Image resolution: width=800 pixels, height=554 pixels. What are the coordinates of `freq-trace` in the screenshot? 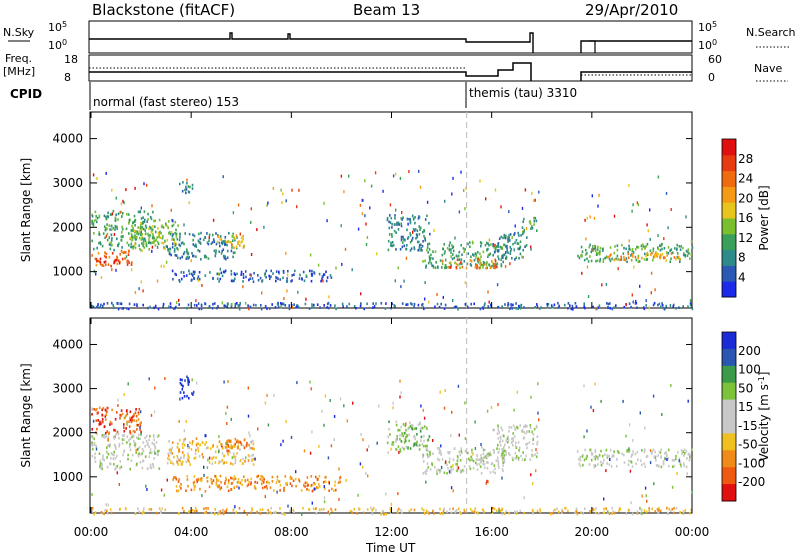 It's located at (390, 71).